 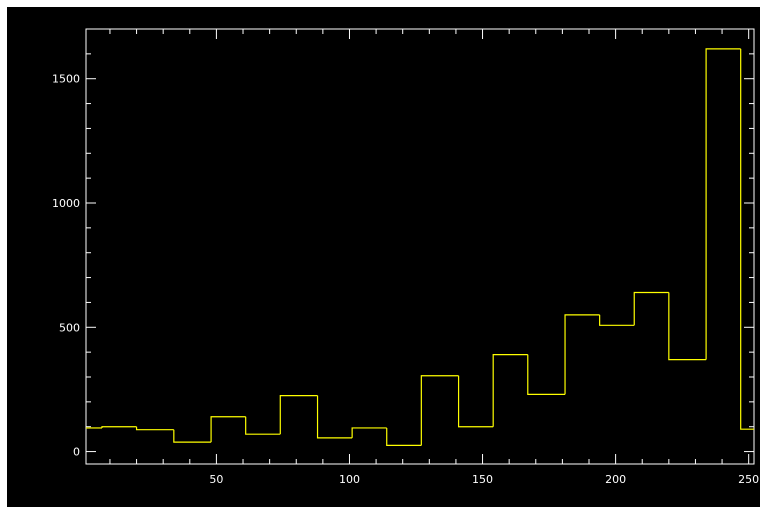 I want to click on x-tick-label: 200, so click(x=615, y=479).